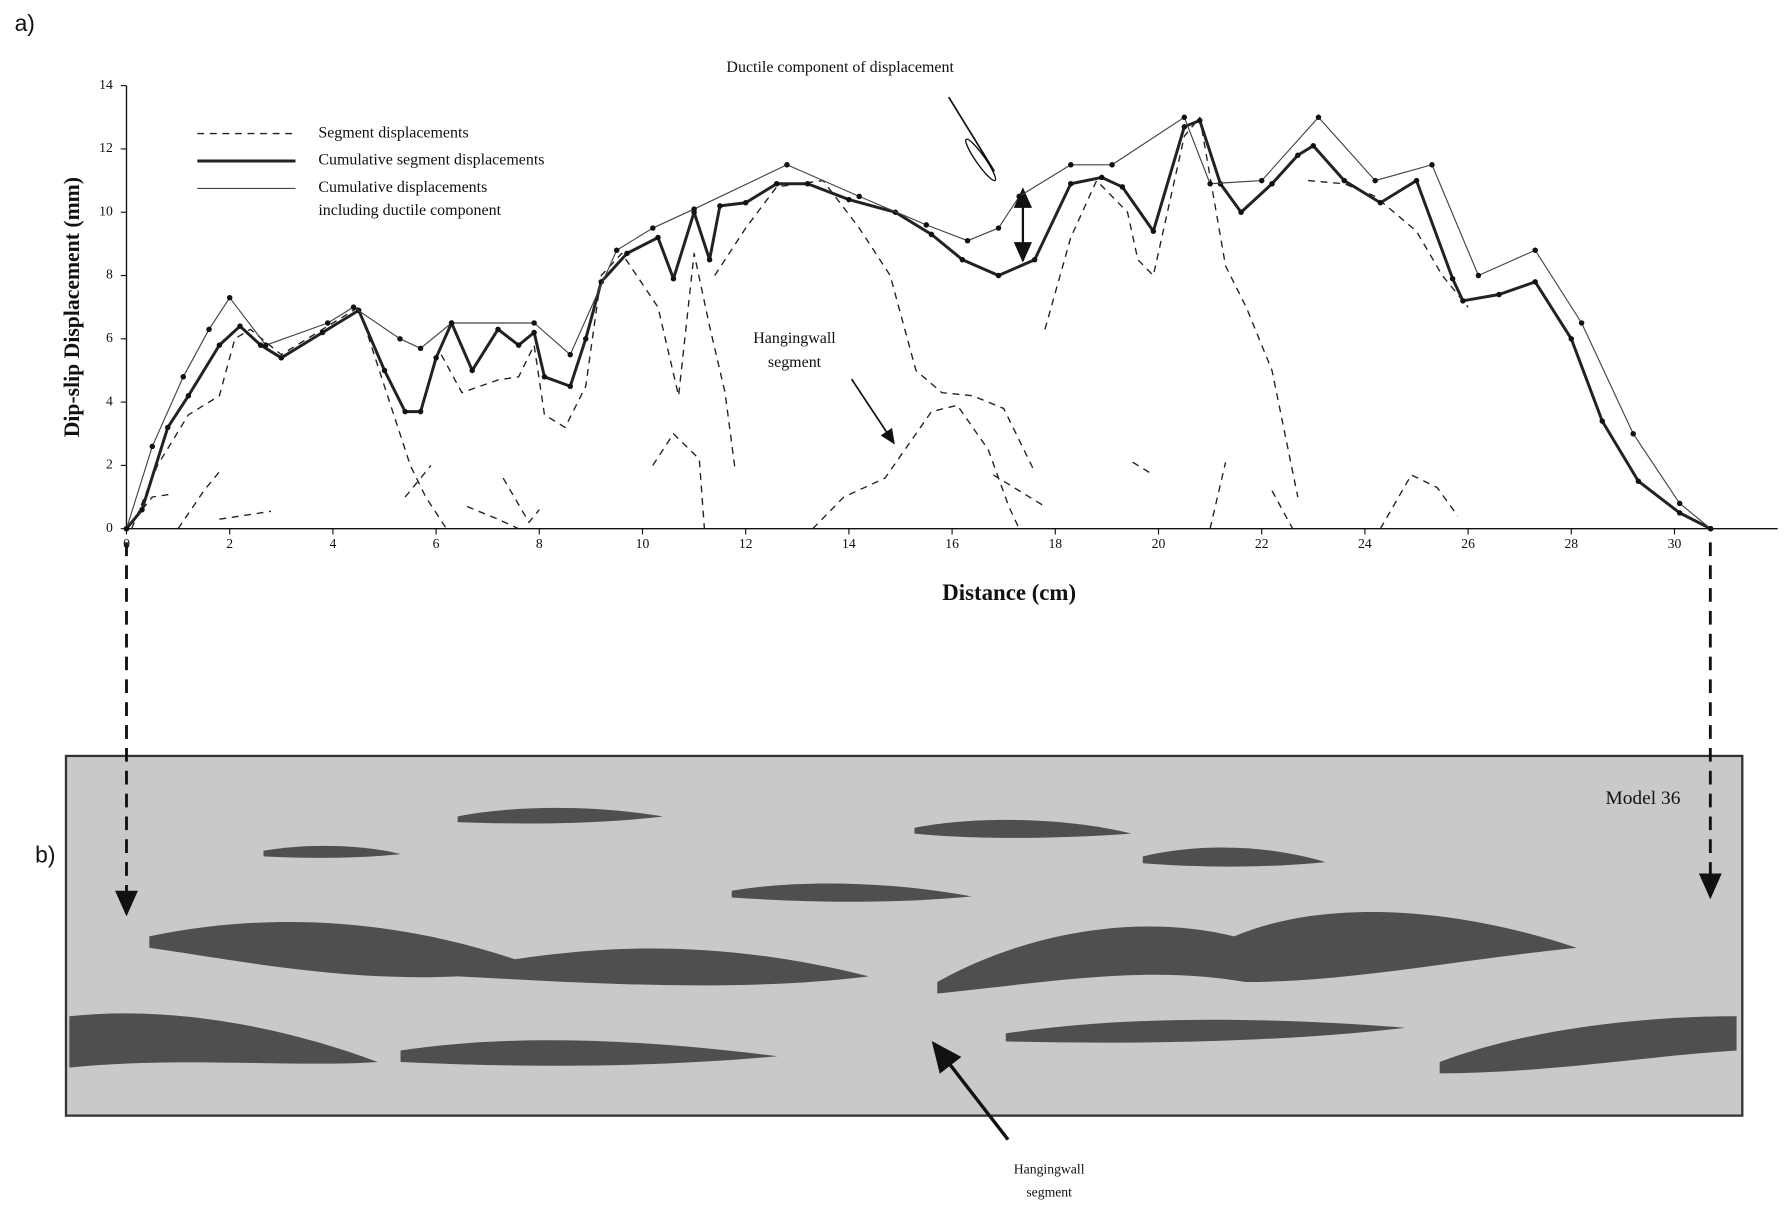 Image resolution: width=1790 pixels, height=1207 pixels. Describe the element at coordinates (1365, 543) in the screenshot. I see `x-tick-label: 24` at that location.